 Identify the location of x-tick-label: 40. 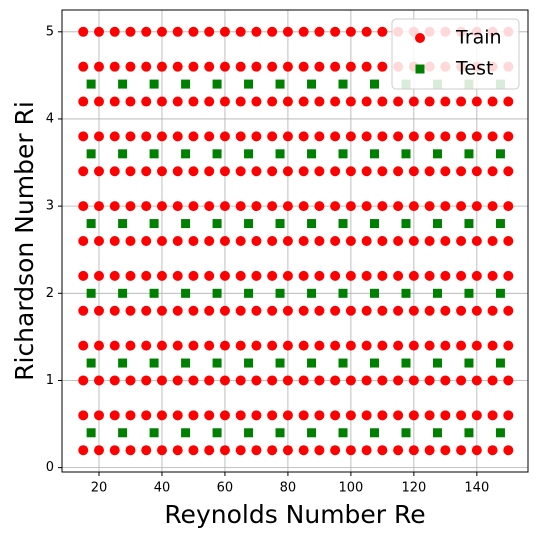
(162, 488).